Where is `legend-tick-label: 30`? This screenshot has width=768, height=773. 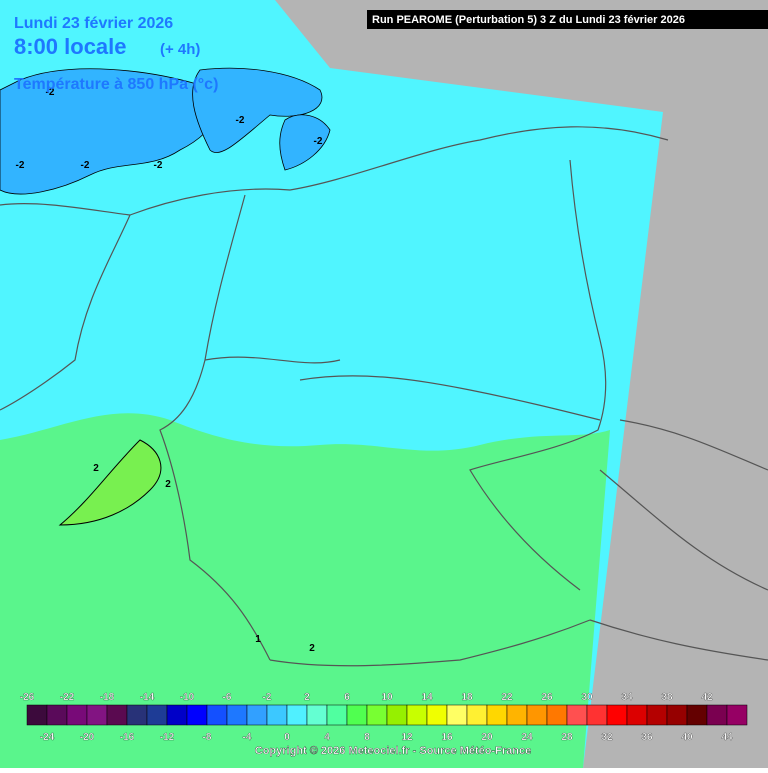
legend-tick-label: 30 is located at coordinates (587, 697).